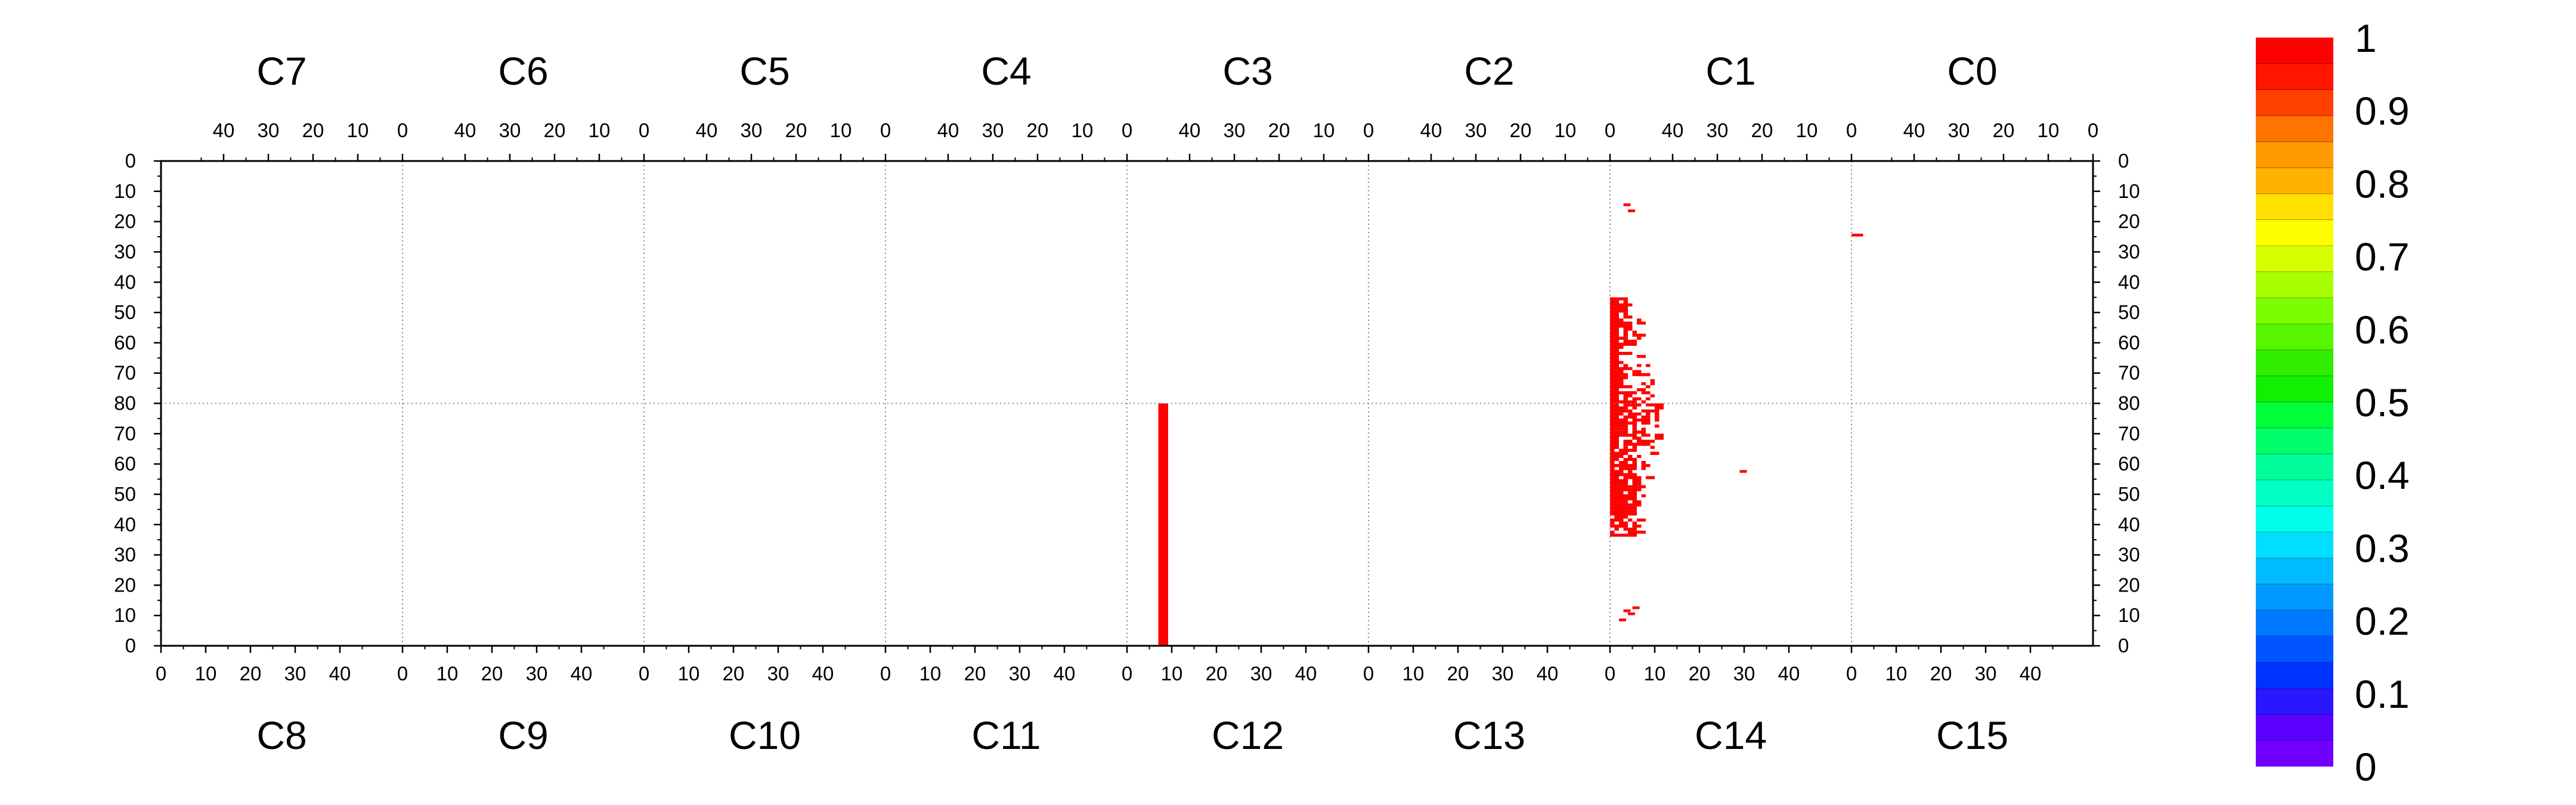  What do you see at coordinates (125, 191) in the screenshot?
I see `y-tick-label-left: 10` at bounding box center [125, 191].